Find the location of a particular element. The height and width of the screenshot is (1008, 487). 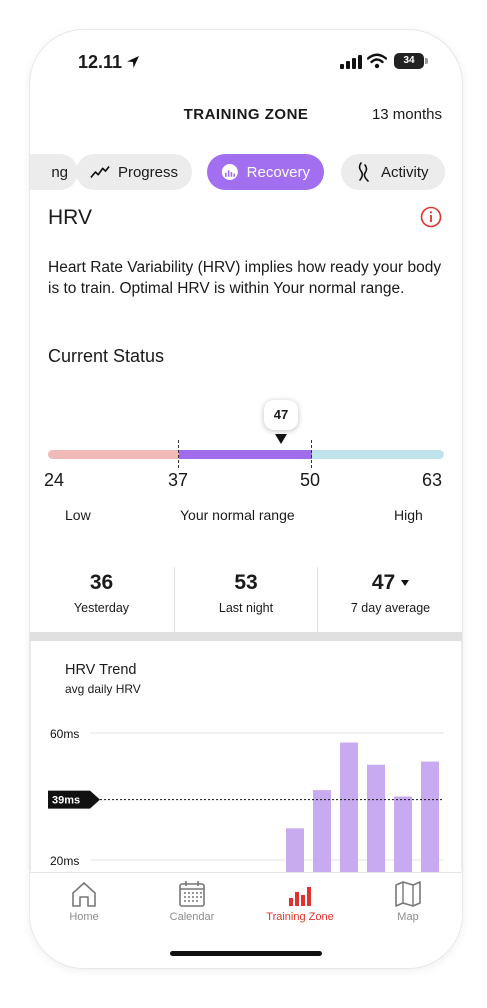

stat-label: Last night is located at coordinates (246, 608).